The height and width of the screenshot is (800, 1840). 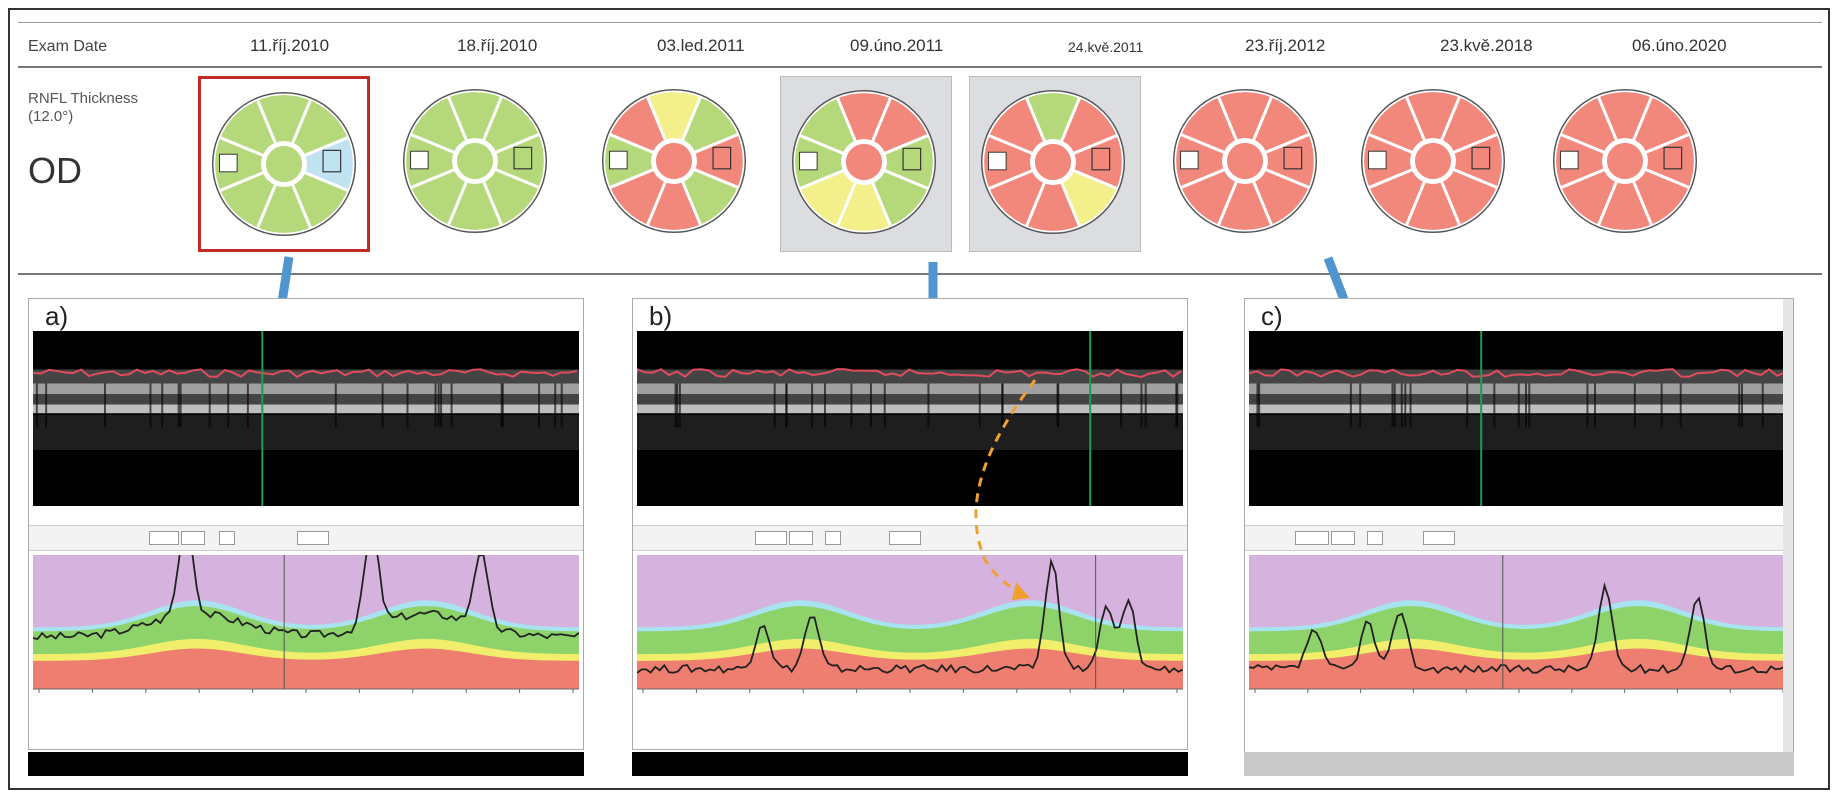 I want to click on scrollbar-track, so click(x=1788, y=527).